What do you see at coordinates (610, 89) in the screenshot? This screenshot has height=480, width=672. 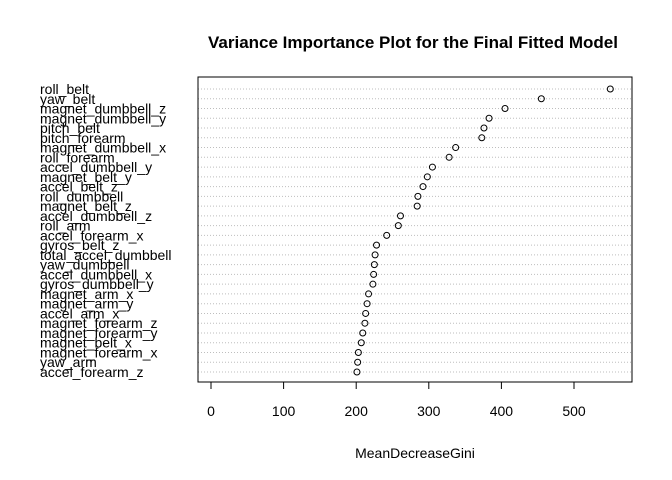 I see `data-point-roll_belt` at bounding box center [610, 89].